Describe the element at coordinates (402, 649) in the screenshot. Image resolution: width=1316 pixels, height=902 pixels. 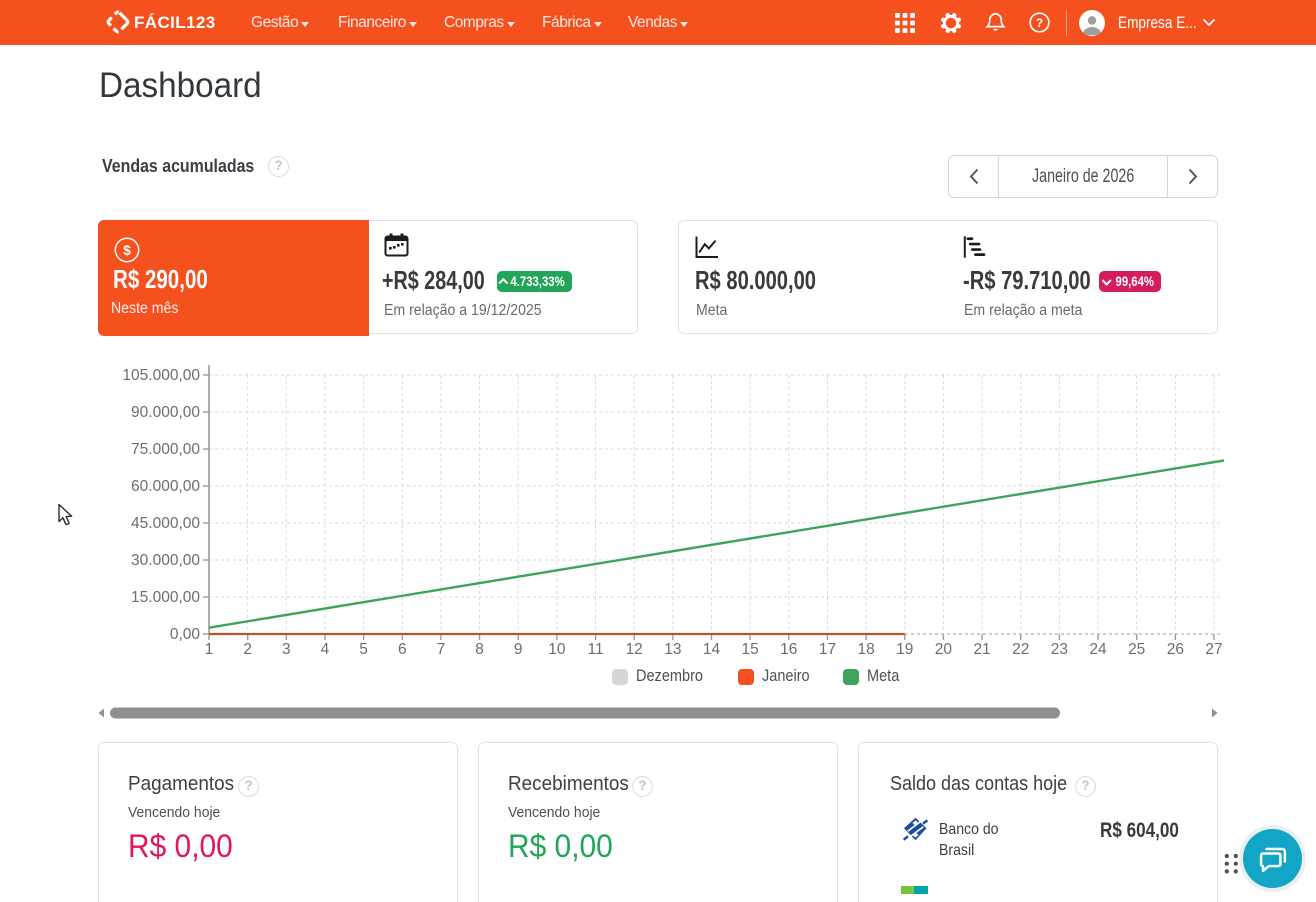
I see `svg-text: 6` at that location.